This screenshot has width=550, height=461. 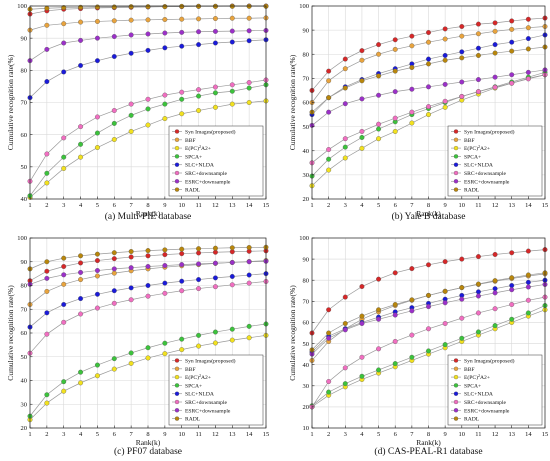 I want to click on legend-label: RADL, so click(x=472, y=191).